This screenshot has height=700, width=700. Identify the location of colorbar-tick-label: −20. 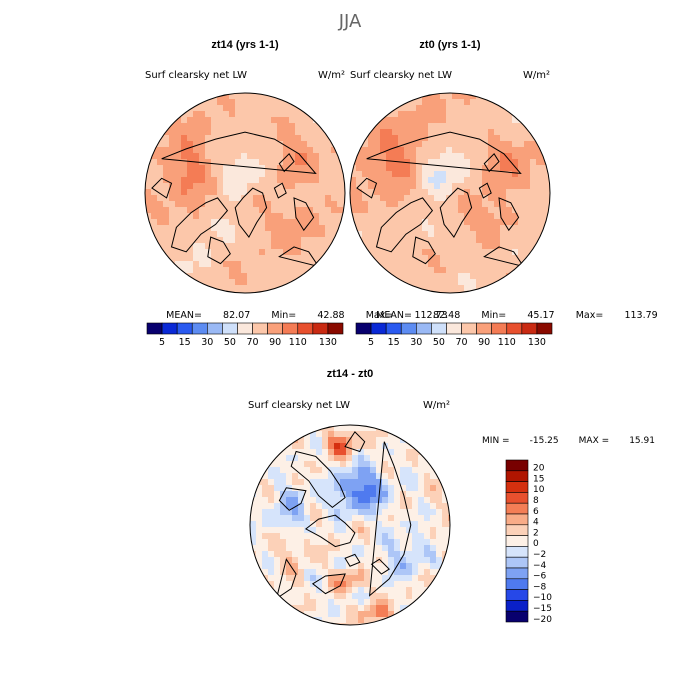
(542, 620).